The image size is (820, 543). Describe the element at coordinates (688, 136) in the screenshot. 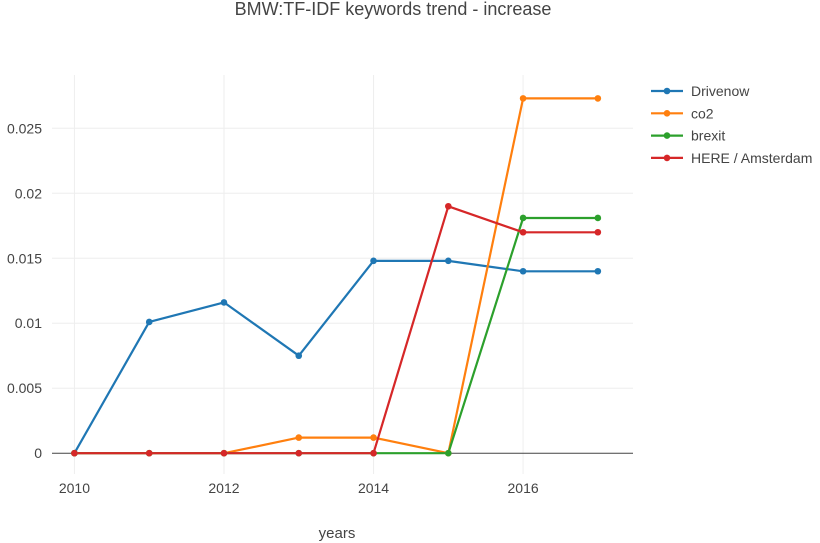

I see `legend-item: brexit` at that location.